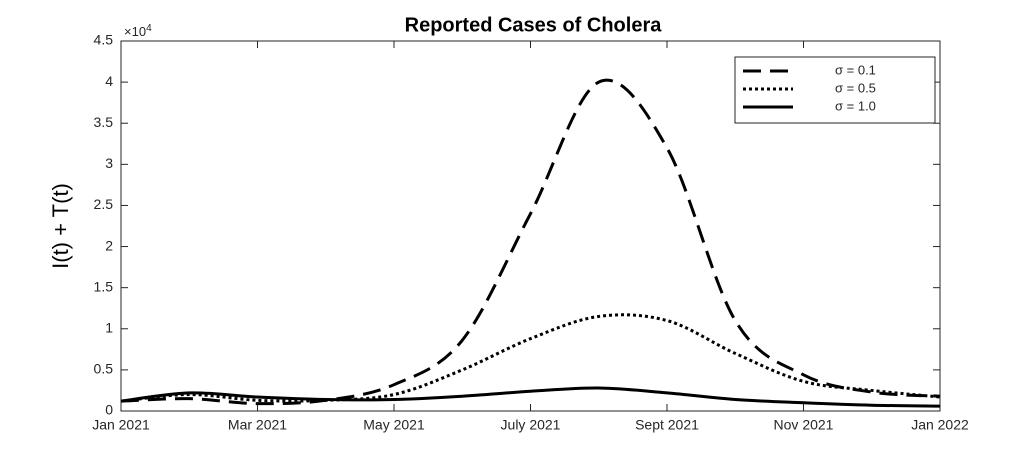  Describe the element at coordinates (534, 25) in the screenshot. I see `chart-title: Reported Cases of Cholera` at that location.